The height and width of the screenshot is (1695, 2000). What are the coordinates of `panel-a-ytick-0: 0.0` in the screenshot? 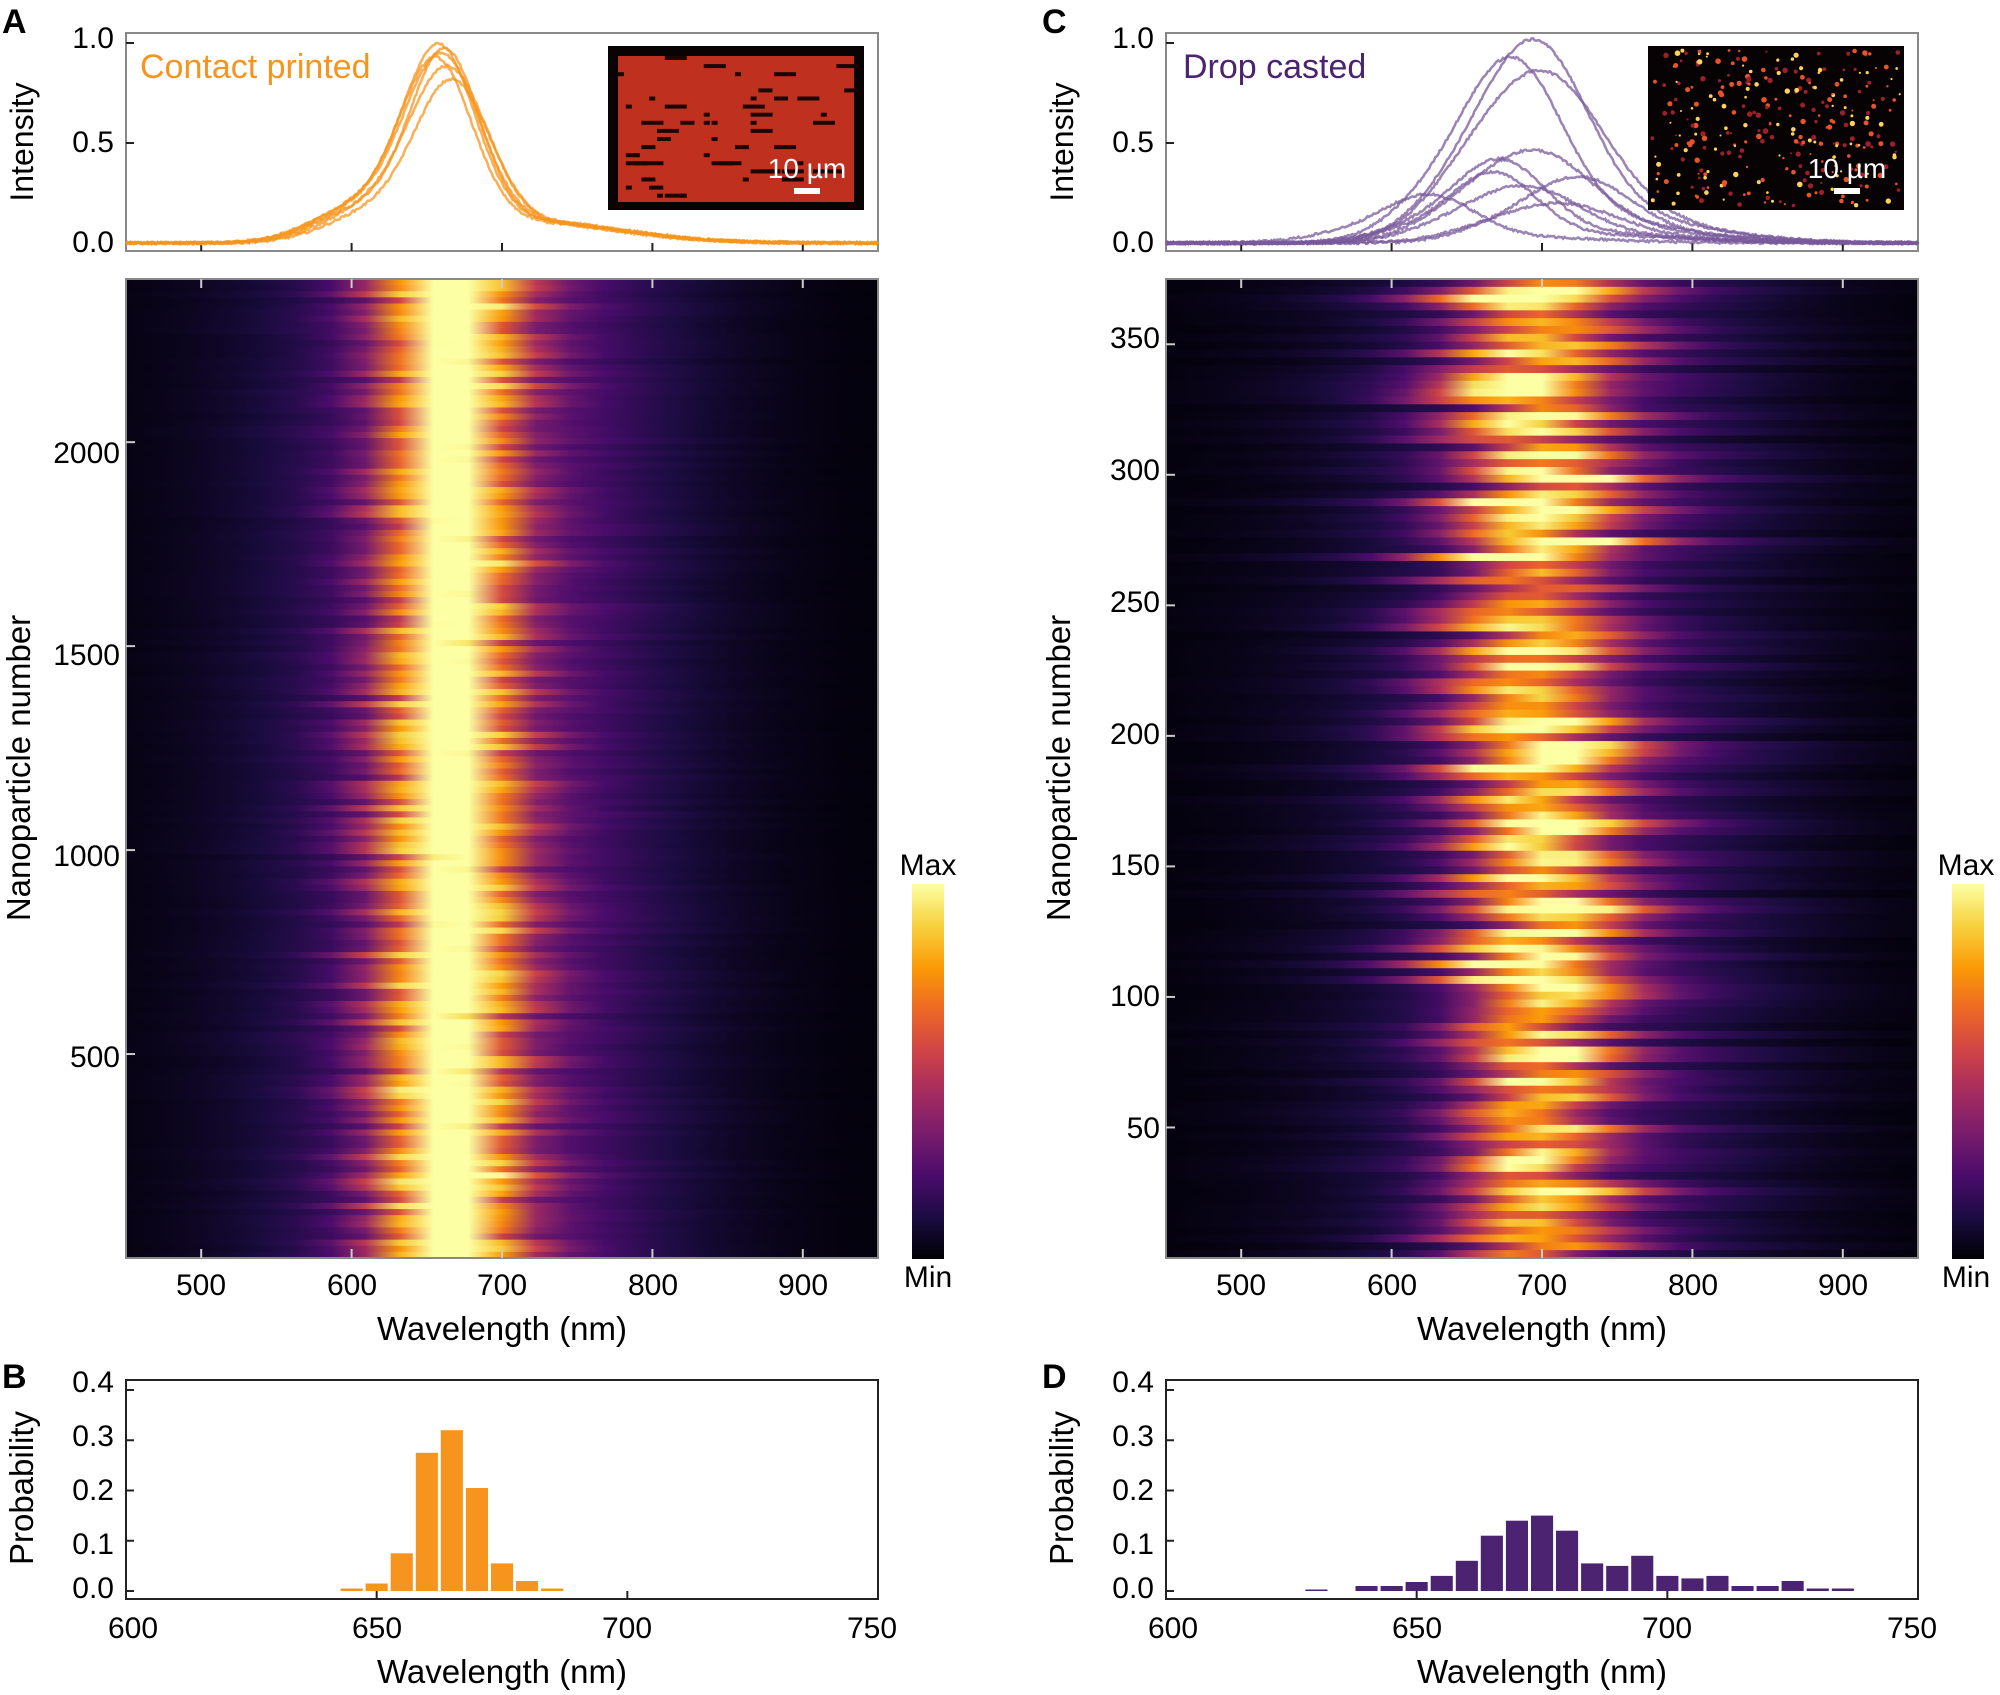 It's located at (93, 242).